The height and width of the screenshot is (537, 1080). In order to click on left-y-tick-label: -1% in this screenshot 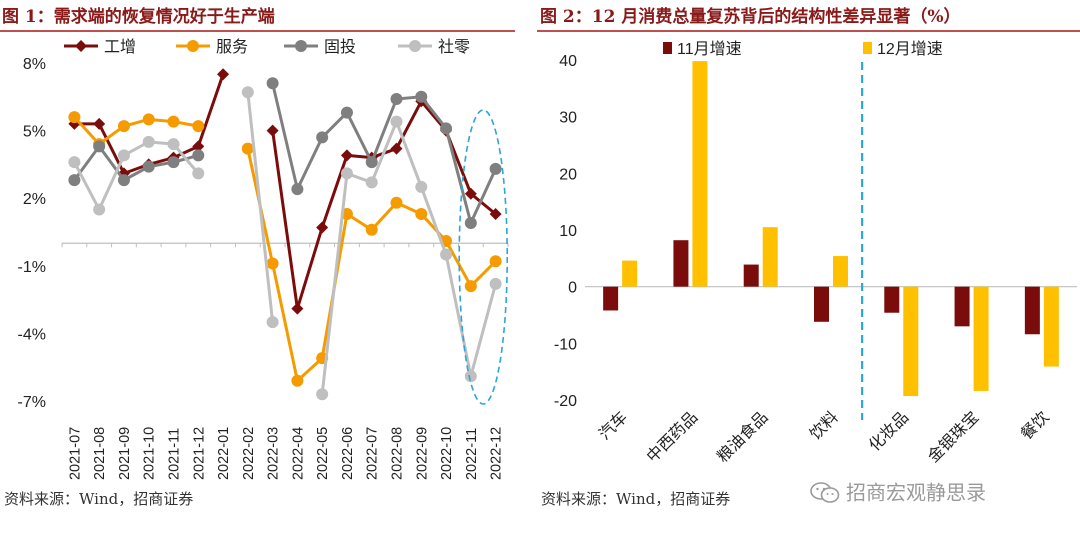, I will do `click(32, 267)`.